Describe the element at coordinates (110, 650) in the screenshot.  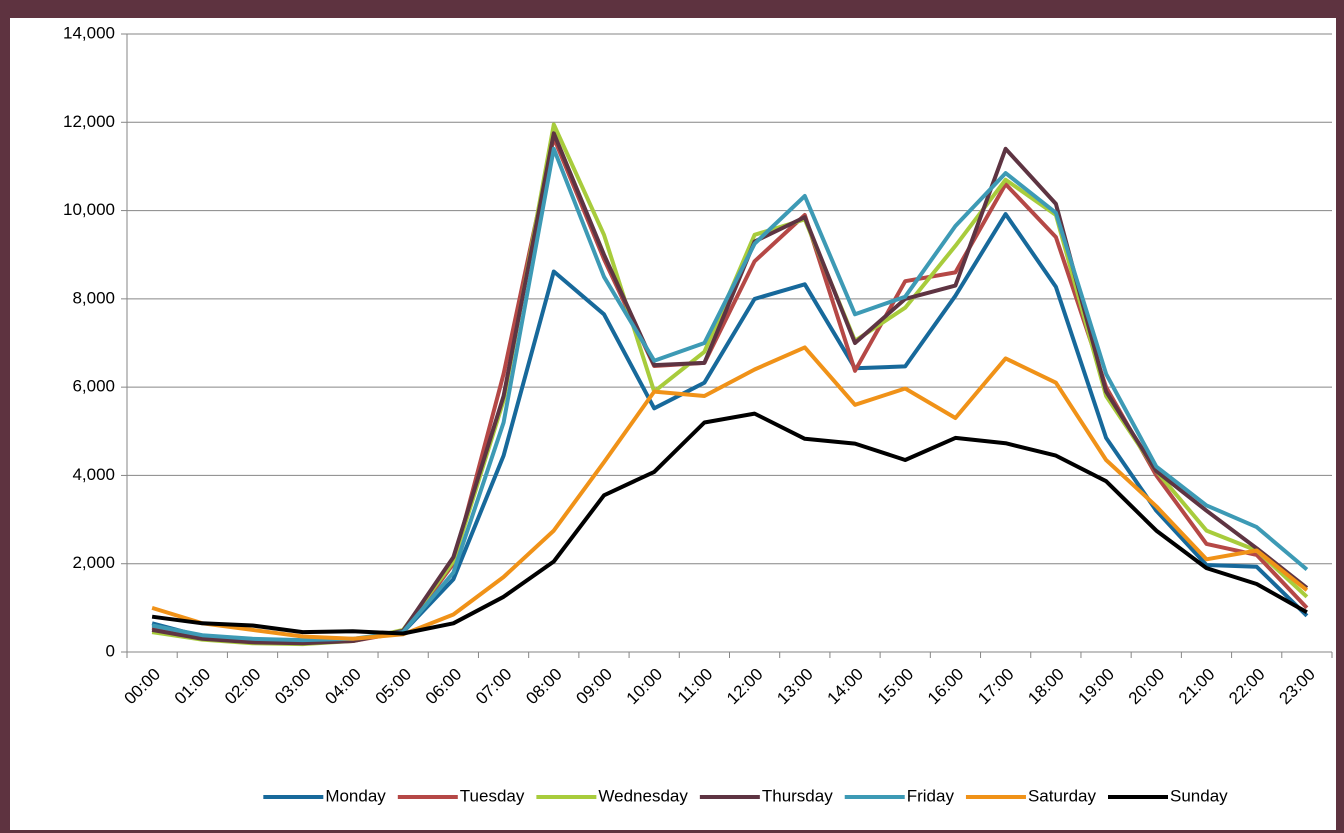
I see `y-tick-label: 0` at that location.